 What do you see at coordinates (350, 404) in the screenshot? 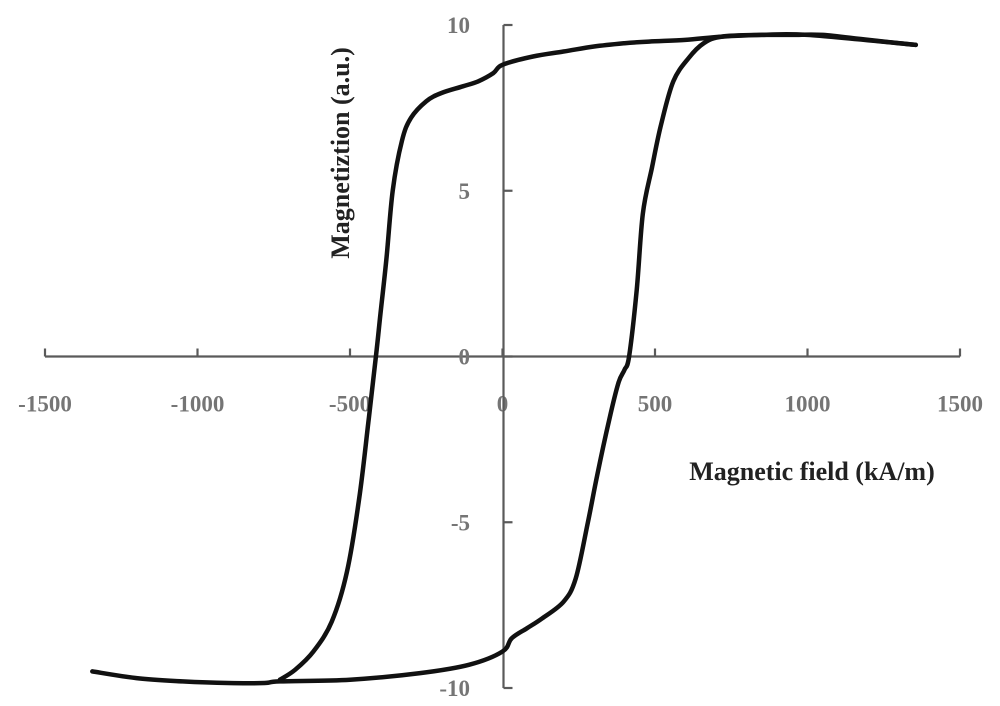
I see `x-tick-label: -500` at bounding box center [350, 404].